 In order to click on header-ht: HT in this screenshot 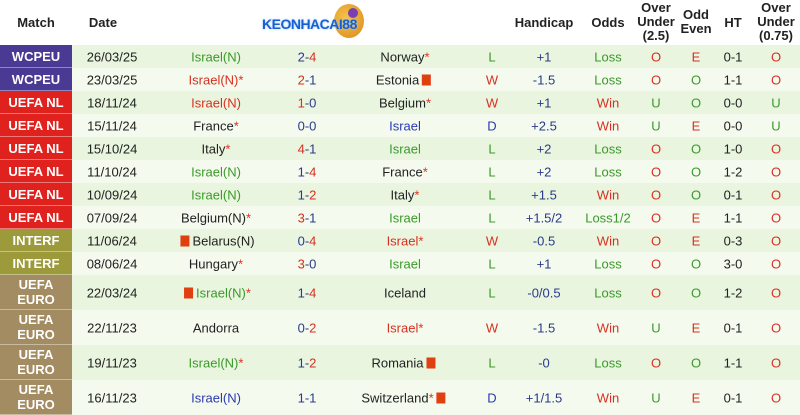, I will do `click(733, 22)`.